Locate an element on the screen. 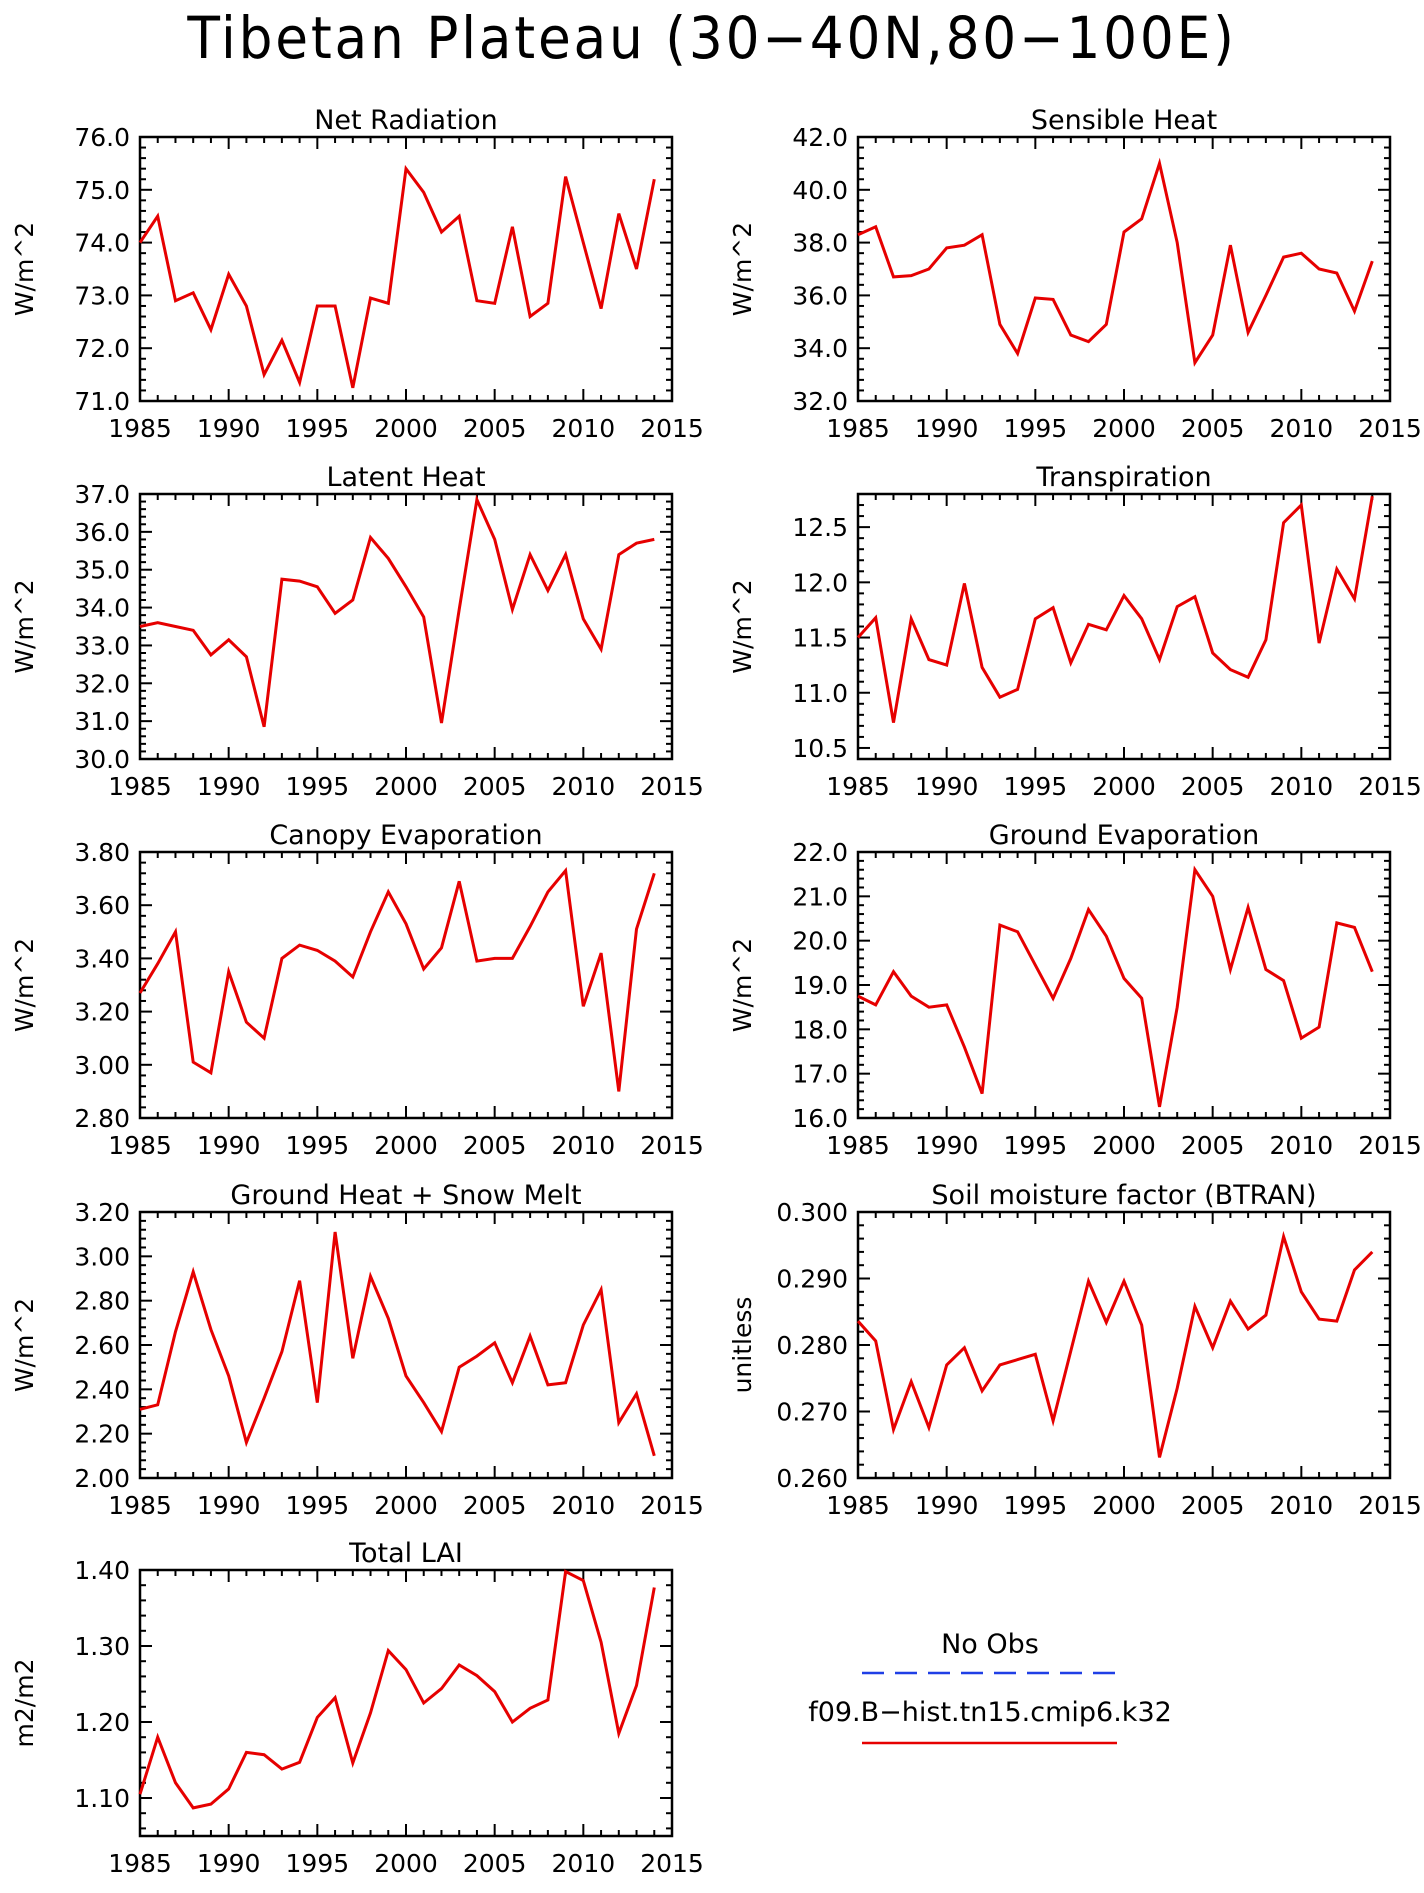  y-tick-label: 42.0 is located at coordinates (820, 137).